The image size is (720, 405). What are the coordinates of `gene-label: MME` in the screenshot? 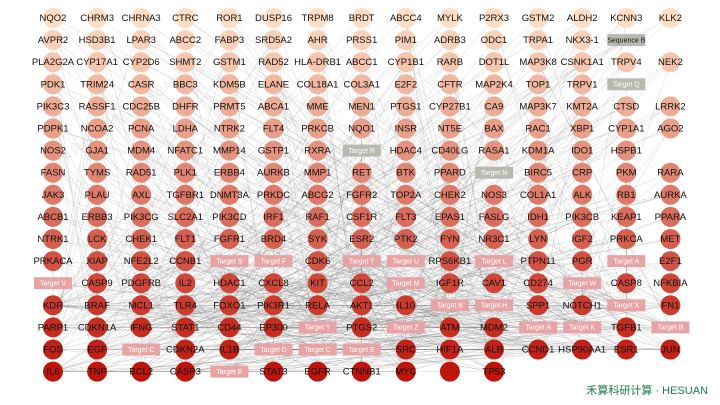 It's located at (318, 106).